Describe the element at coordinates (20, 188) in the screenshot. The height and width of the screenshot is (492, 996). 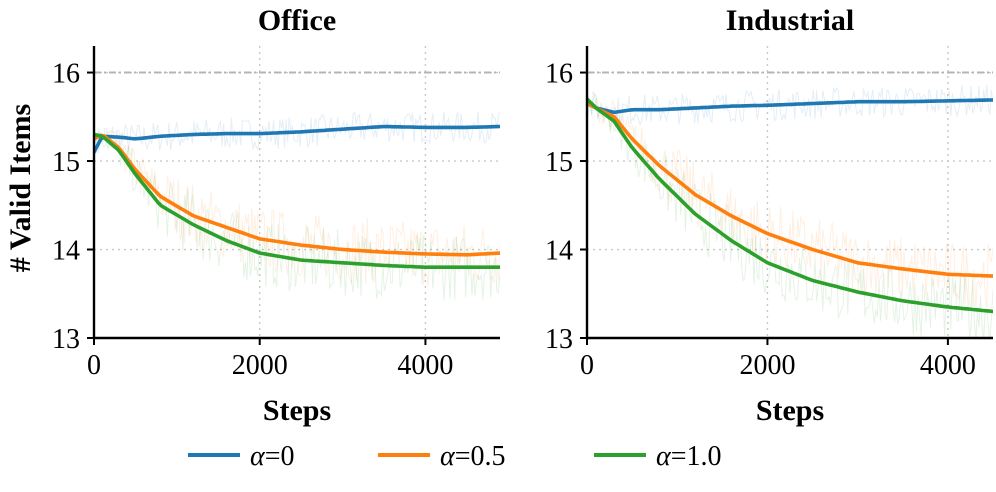
I see `y-axis-label: # Valid Items` at that location.